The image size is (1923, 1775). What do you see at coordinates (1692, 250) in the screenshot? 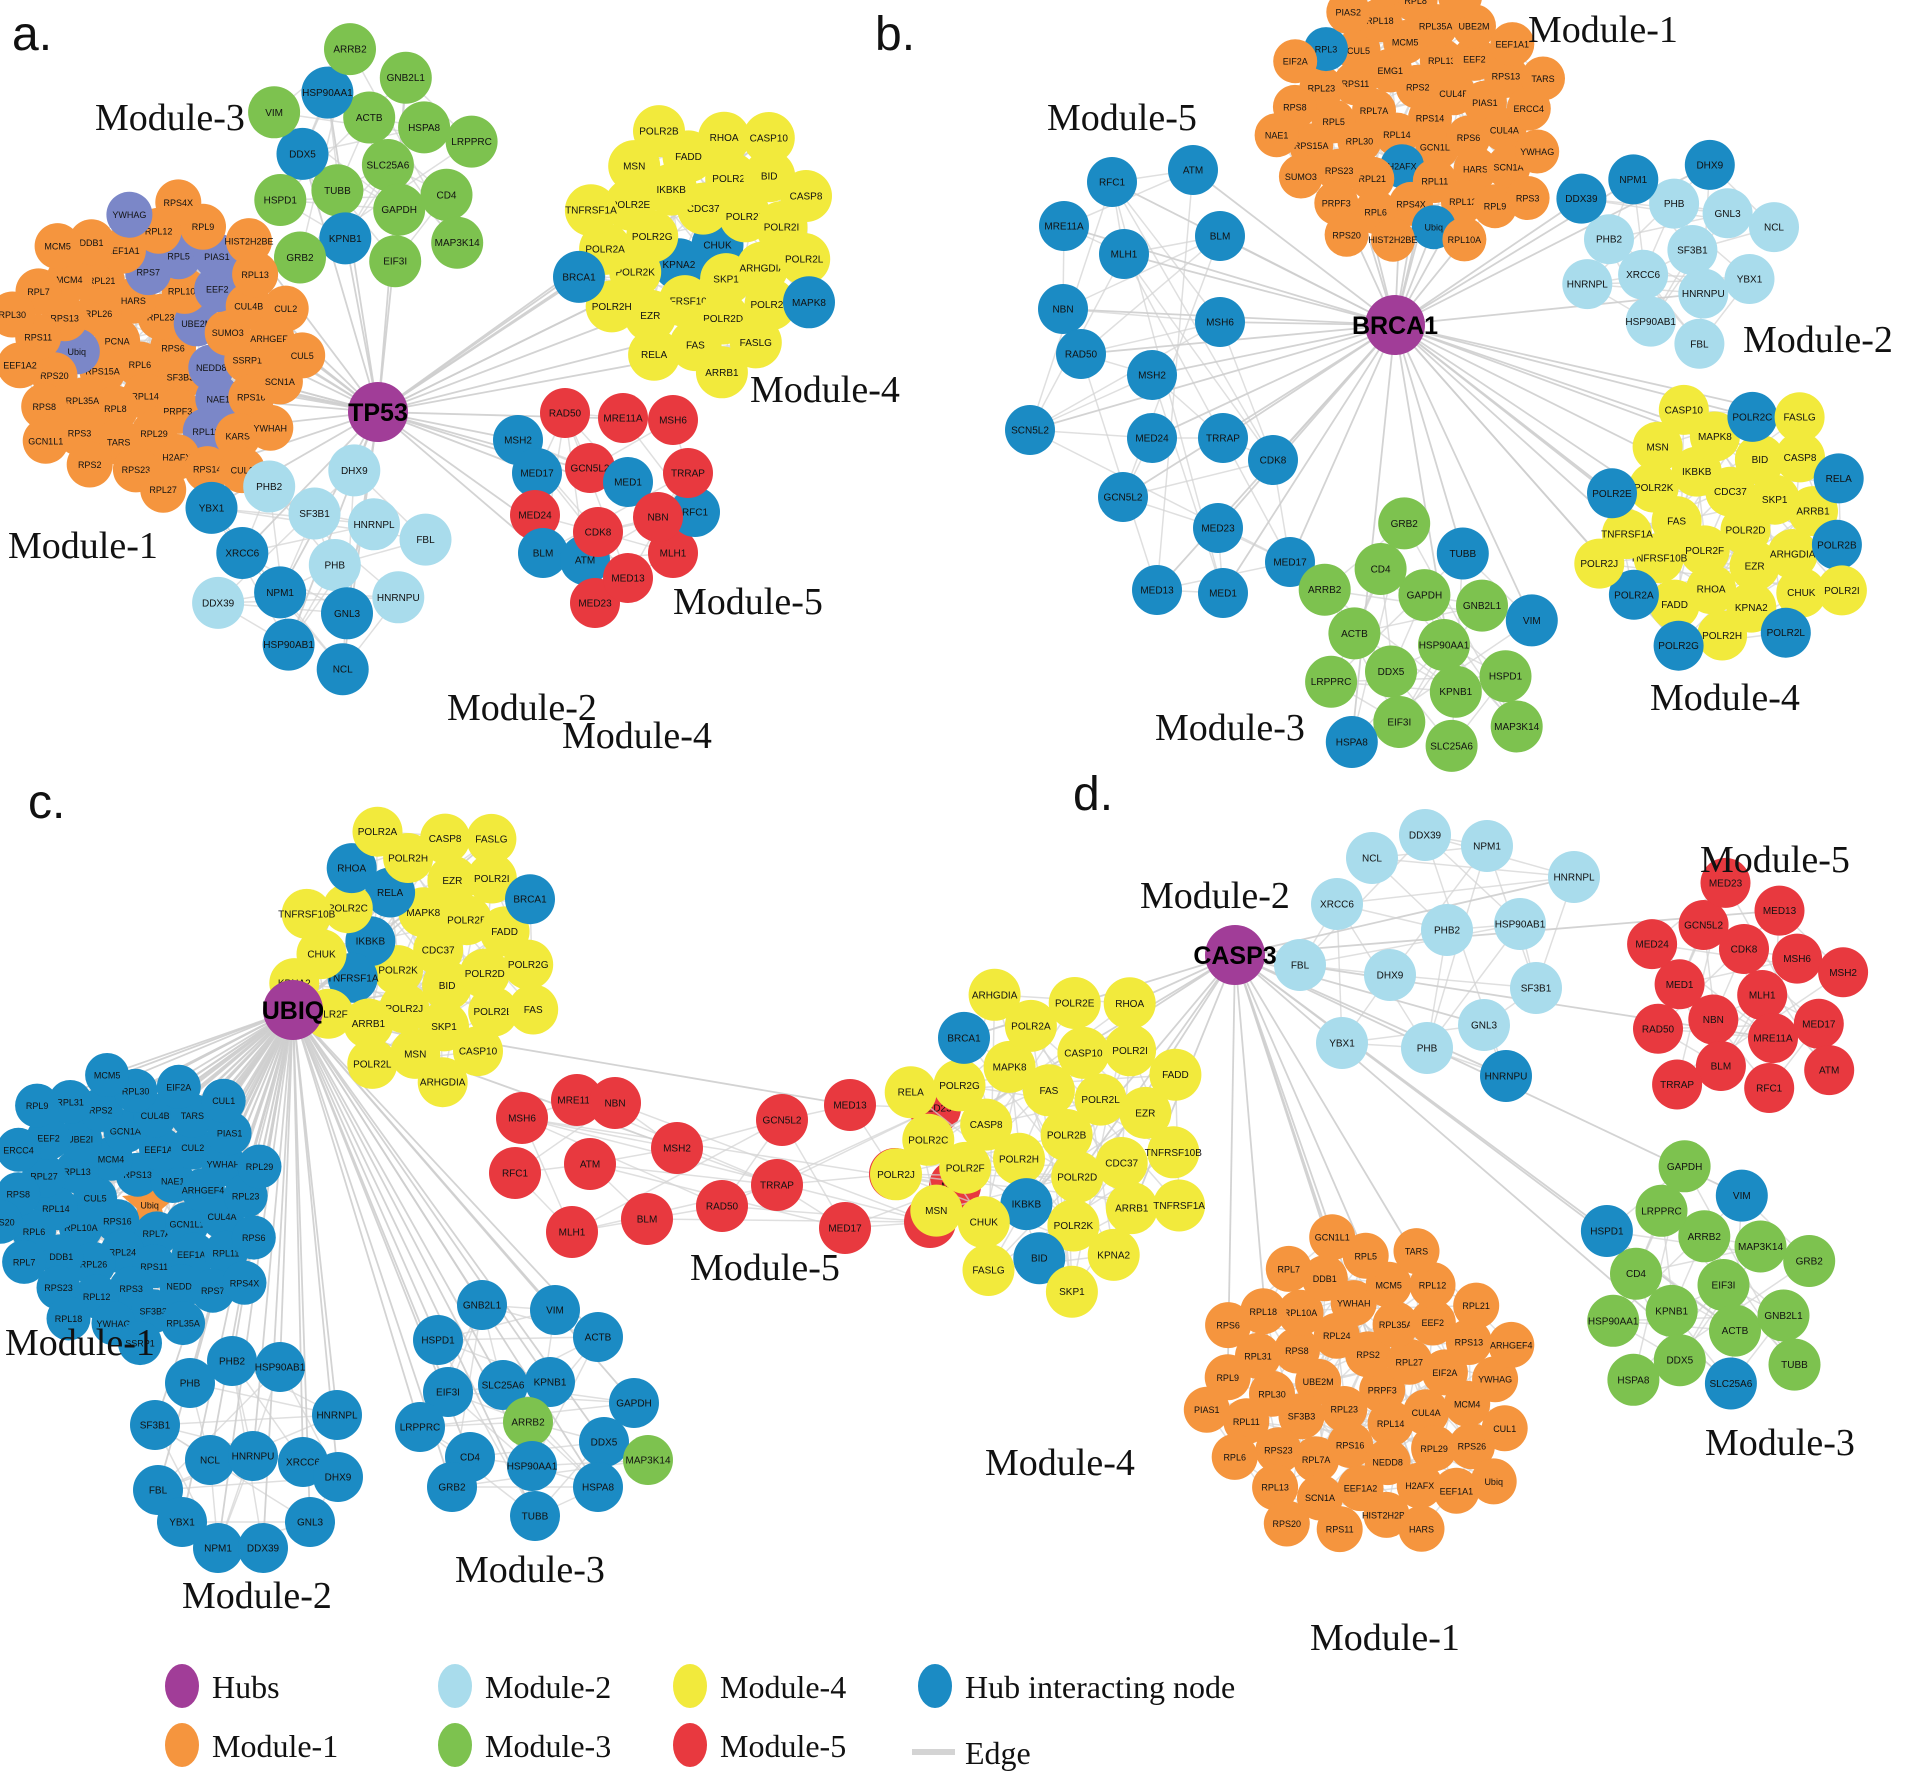
I see `node-SF3B1: SF3B1` at bounding box center [1692, 250].